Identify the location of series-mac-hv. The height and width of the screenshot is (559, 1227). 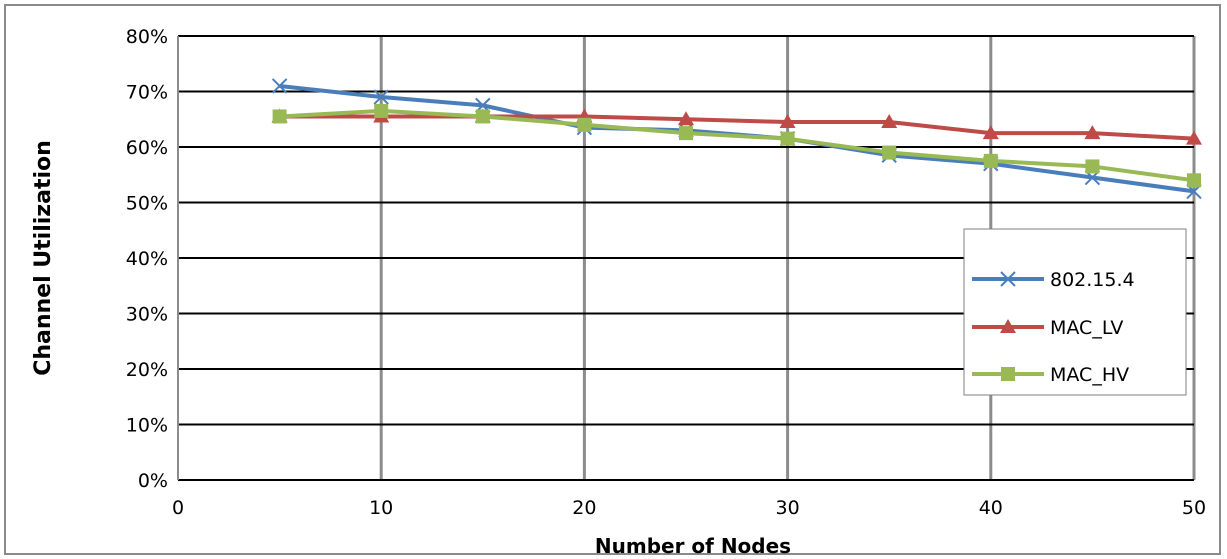
(736, 145).